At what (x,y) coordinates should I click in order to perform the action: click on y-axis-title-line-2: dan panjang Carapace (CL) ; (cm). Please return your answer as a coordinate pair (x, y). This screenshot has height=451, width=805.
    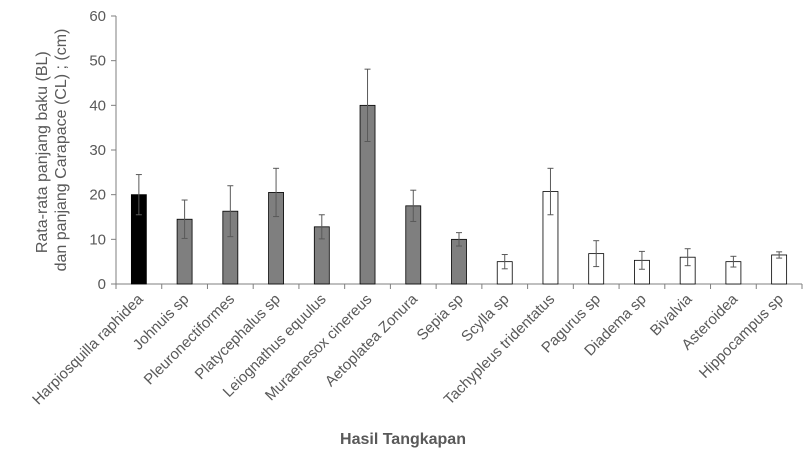
    Looking at the image, I should click on (61, 150).